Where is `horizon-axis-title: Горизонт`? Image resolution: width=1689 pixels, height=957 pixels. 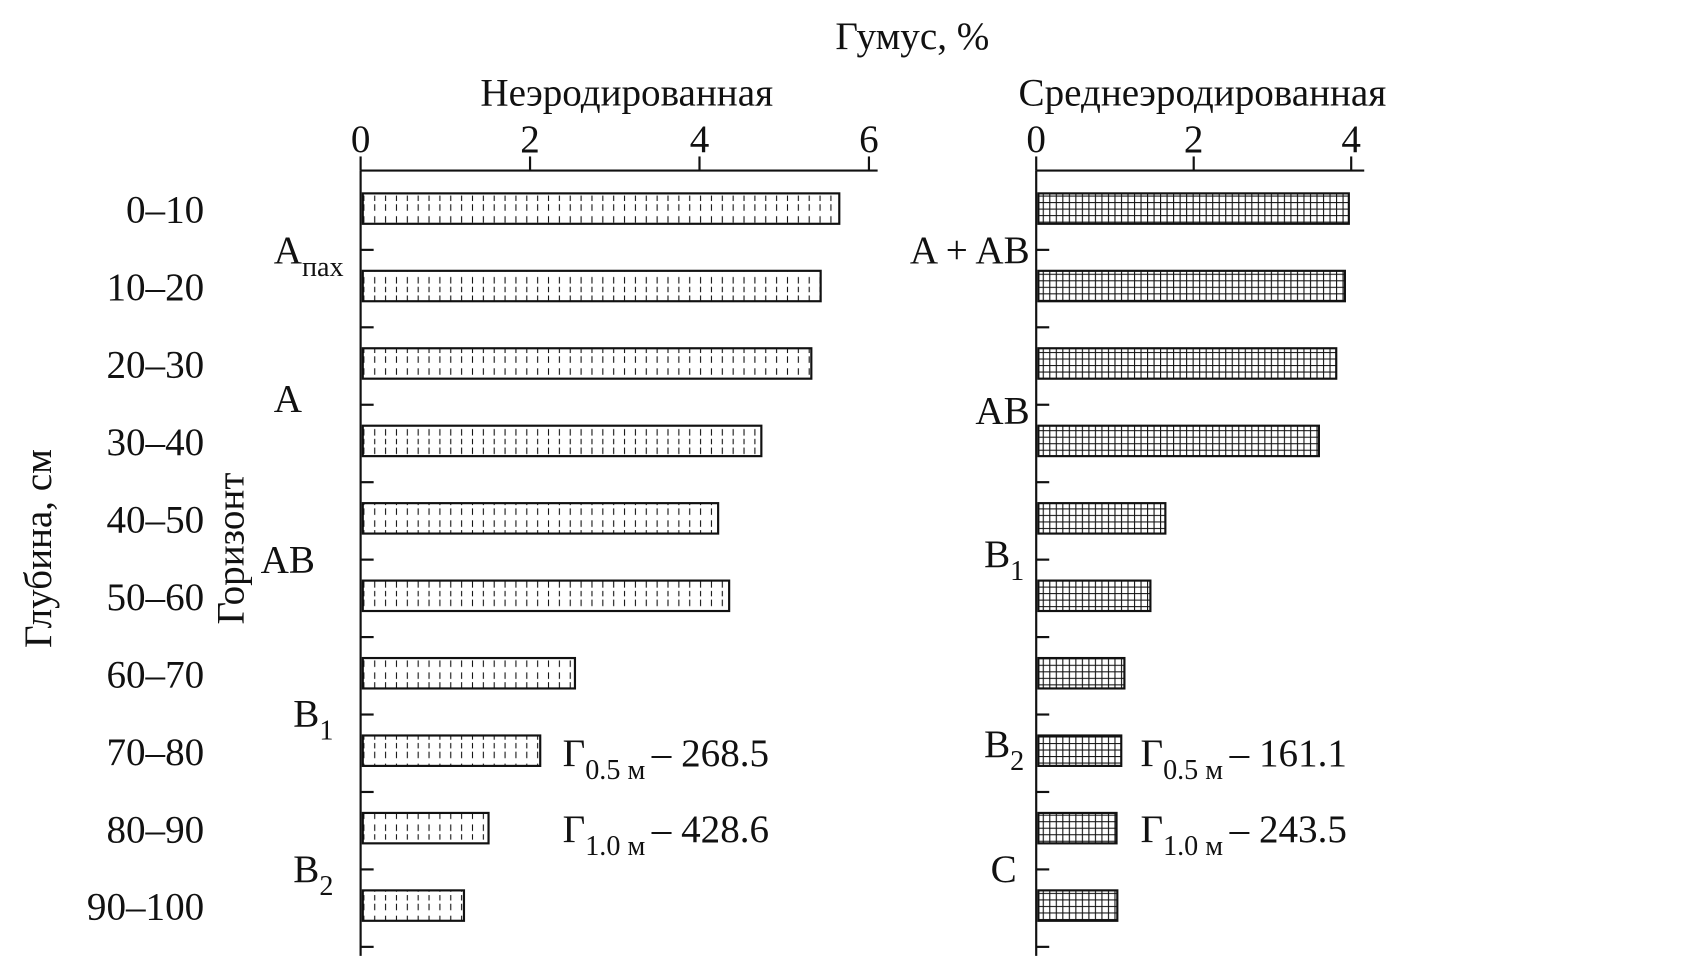 horizon-axis-title: Горизонт is located at coordinates (230, 549).